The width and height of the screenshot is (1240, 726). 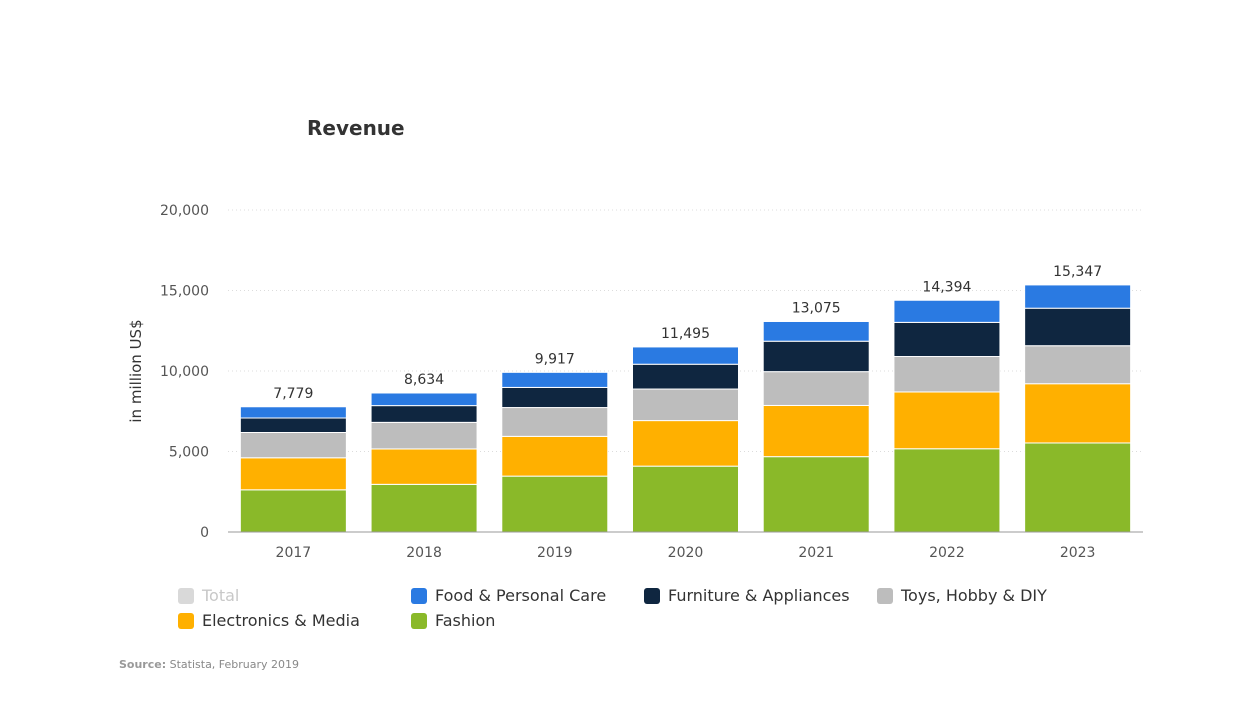 What do you see at coordinates (465, 620) in the screenshot?
I see `legend-label: Fashion` at bounding box center [465, 620].